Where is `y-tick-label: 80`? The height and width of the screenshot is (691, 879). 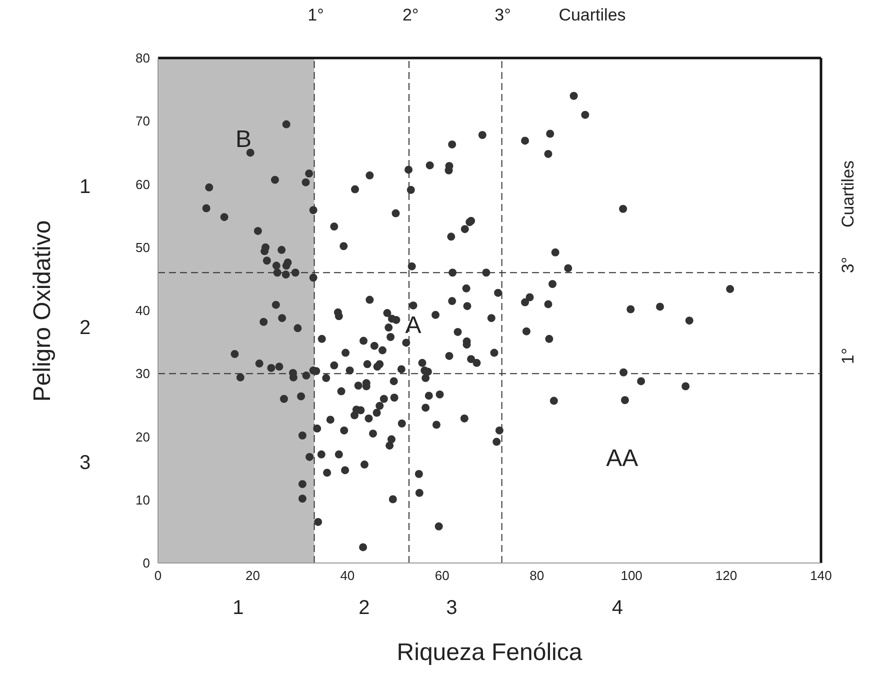 y-tick-label: 80 is located at coordinates (143, 58).